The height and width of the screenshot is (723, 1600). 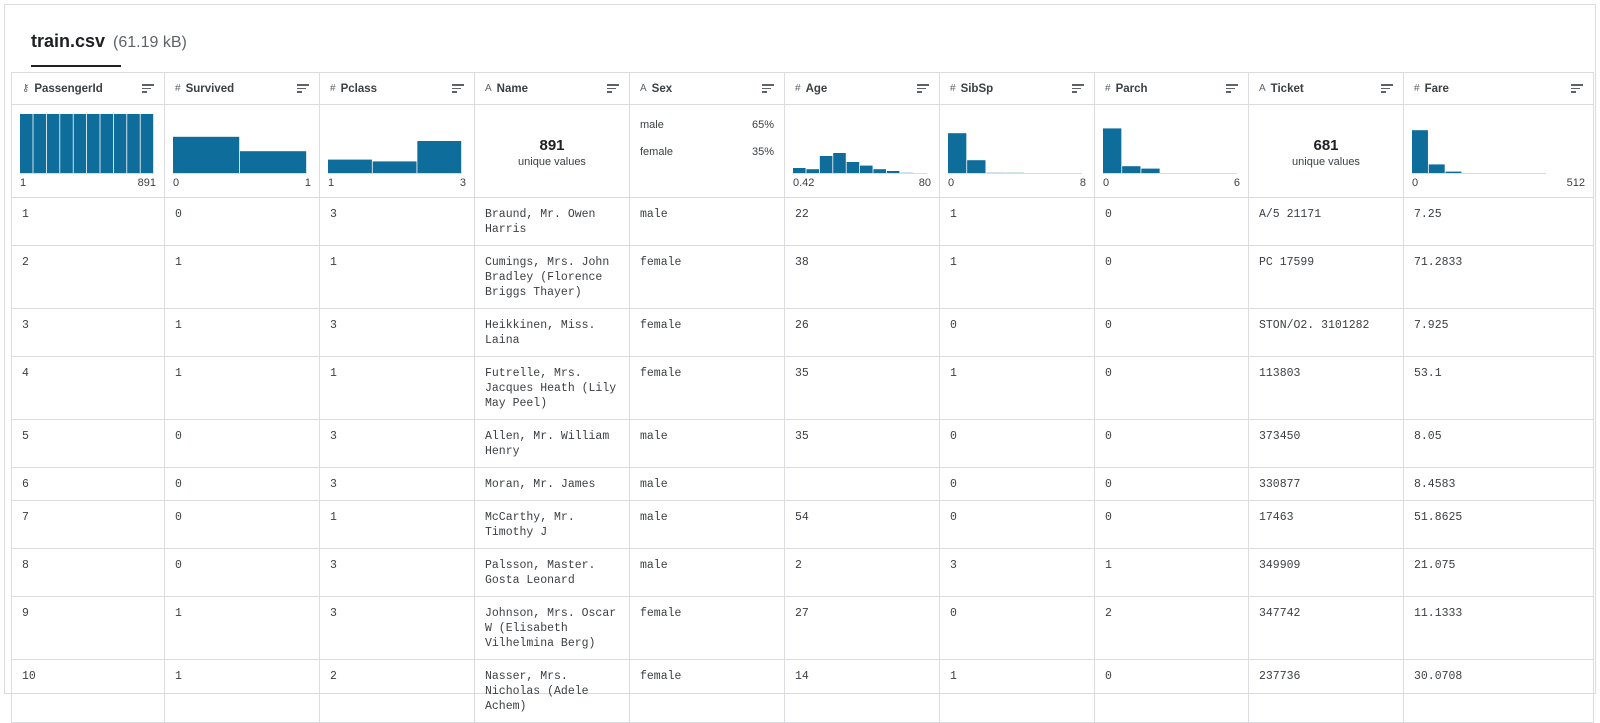 I want to click on column-header-content: A Name, so click(x=552, y=89).